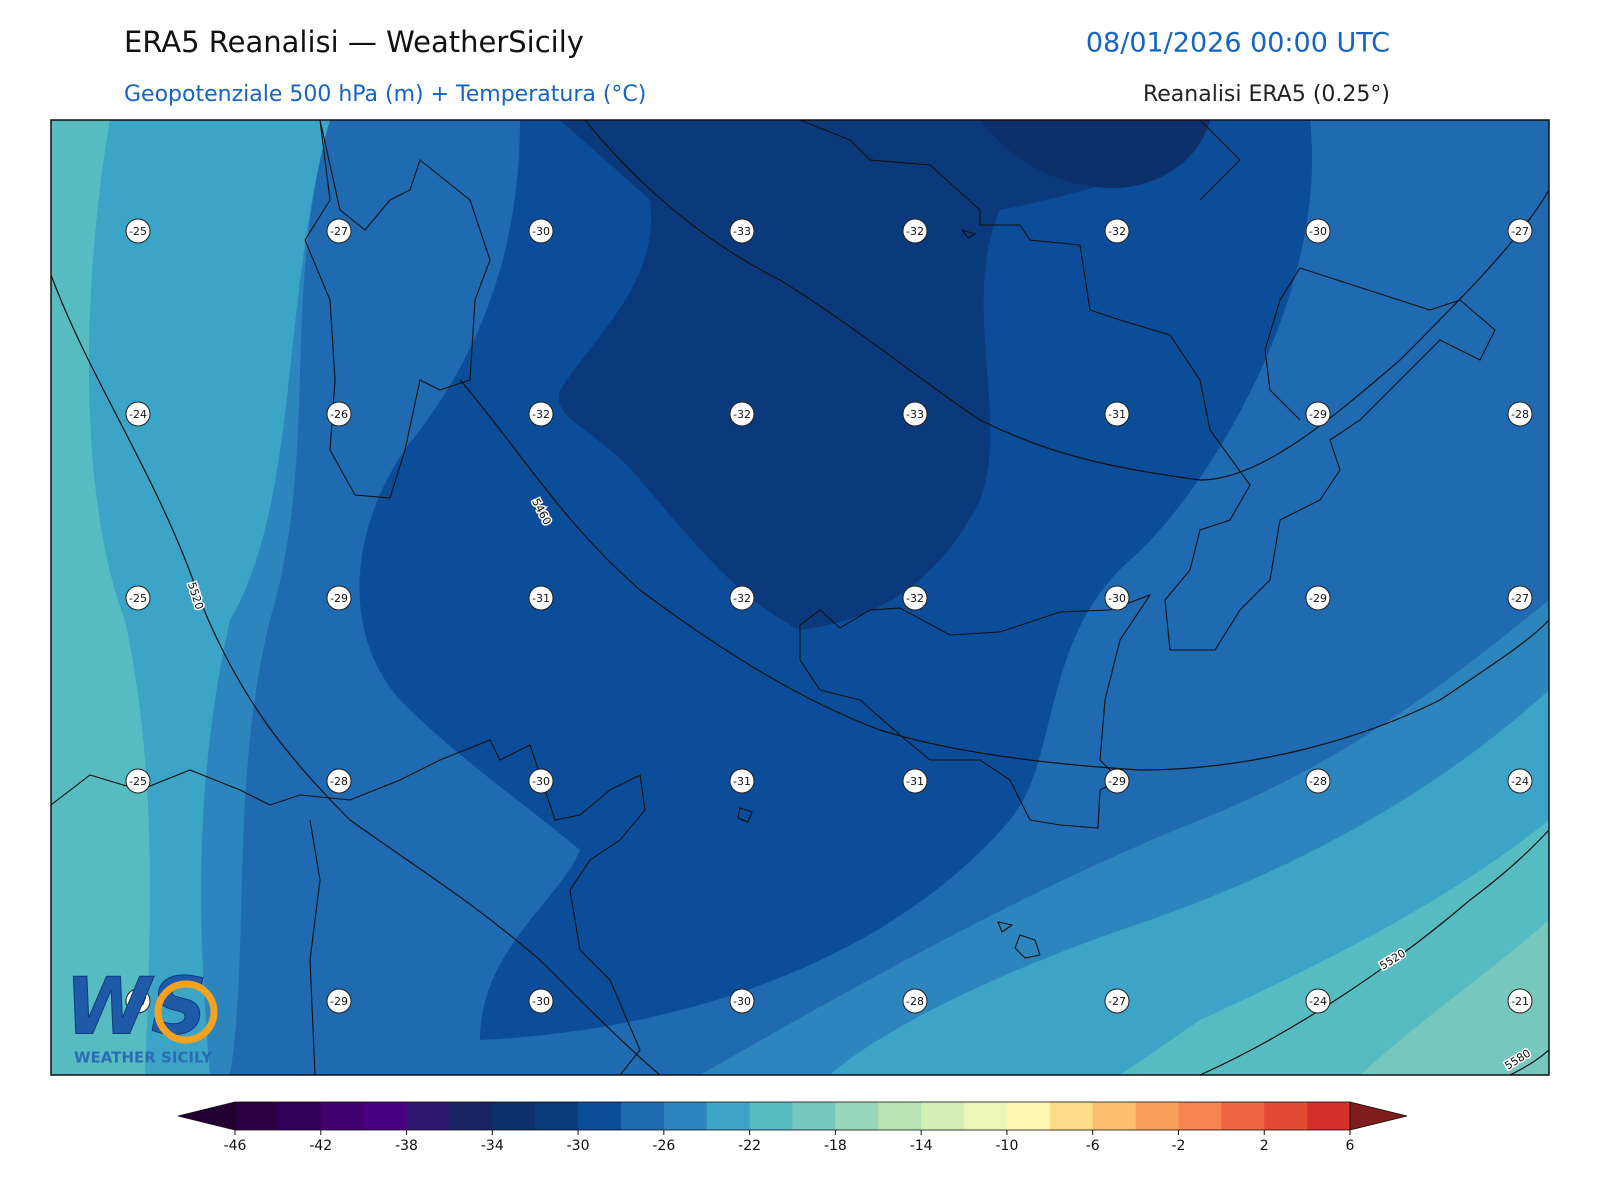 The image size is (1600, 1200). I want to click on colorbar: -46 -42 -38 -34 -30 -26 -22 -18 -14 -10 -6 -2 2 6, so click(792, 1127).